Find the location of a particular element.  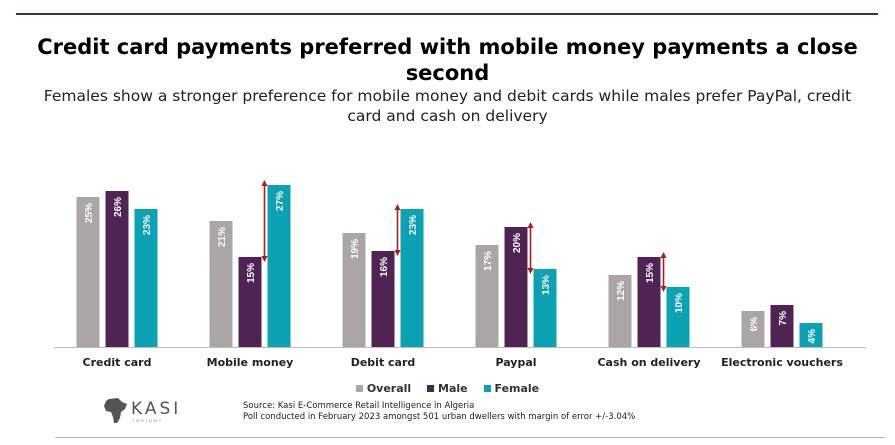

data-label-male-paypal: 20% is located at coordinates (517, 243).